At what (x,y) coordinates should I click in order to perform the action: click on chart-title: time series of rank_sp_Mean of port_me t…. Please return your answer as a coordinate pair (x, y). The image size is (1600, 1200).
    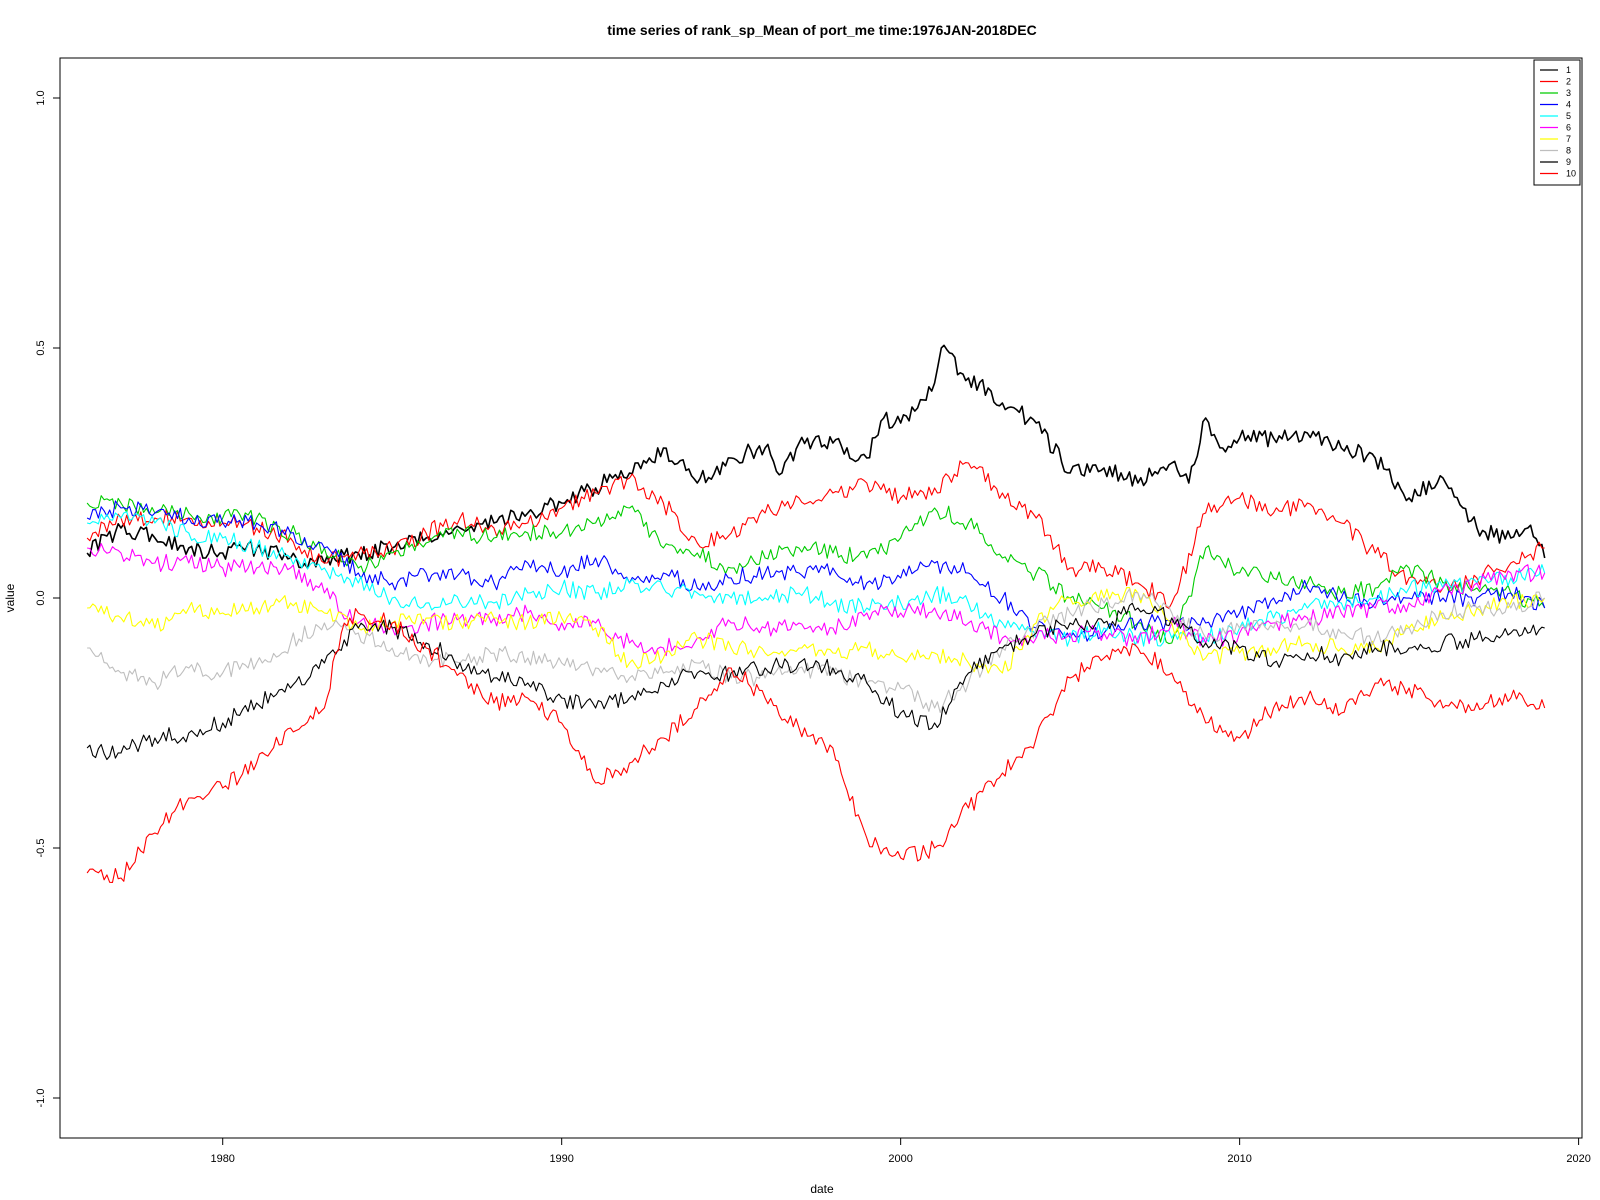
    Looking at the image, I should click on (822, 30).